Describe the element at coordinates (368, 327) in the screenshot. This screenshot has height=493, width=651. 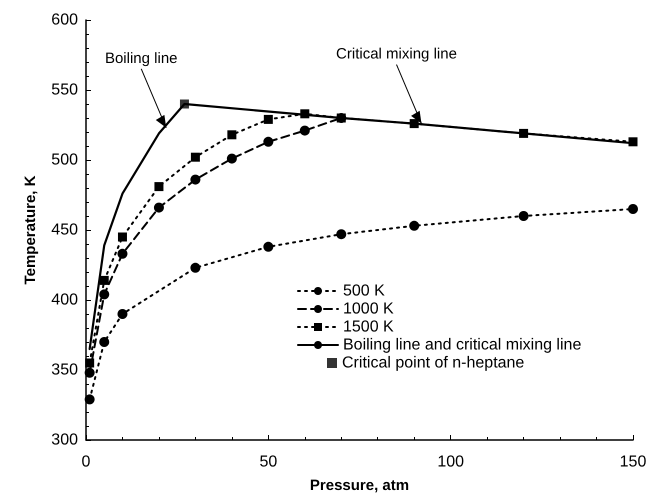
I see `legend-label: 1500 K` at that location.